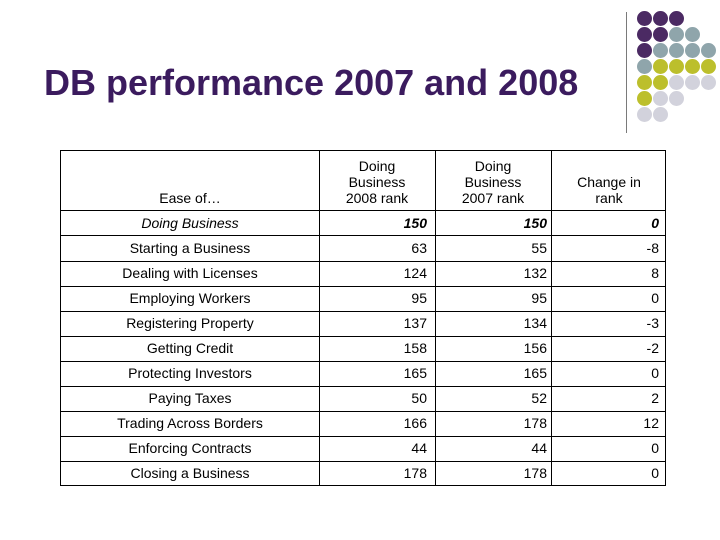 The width and height of the screenshot is (720, 540). What do you see at coordinates (415, 223) in the screenshot?
I see `summary-rank-2008: 150` at bounding box center [415, 223].